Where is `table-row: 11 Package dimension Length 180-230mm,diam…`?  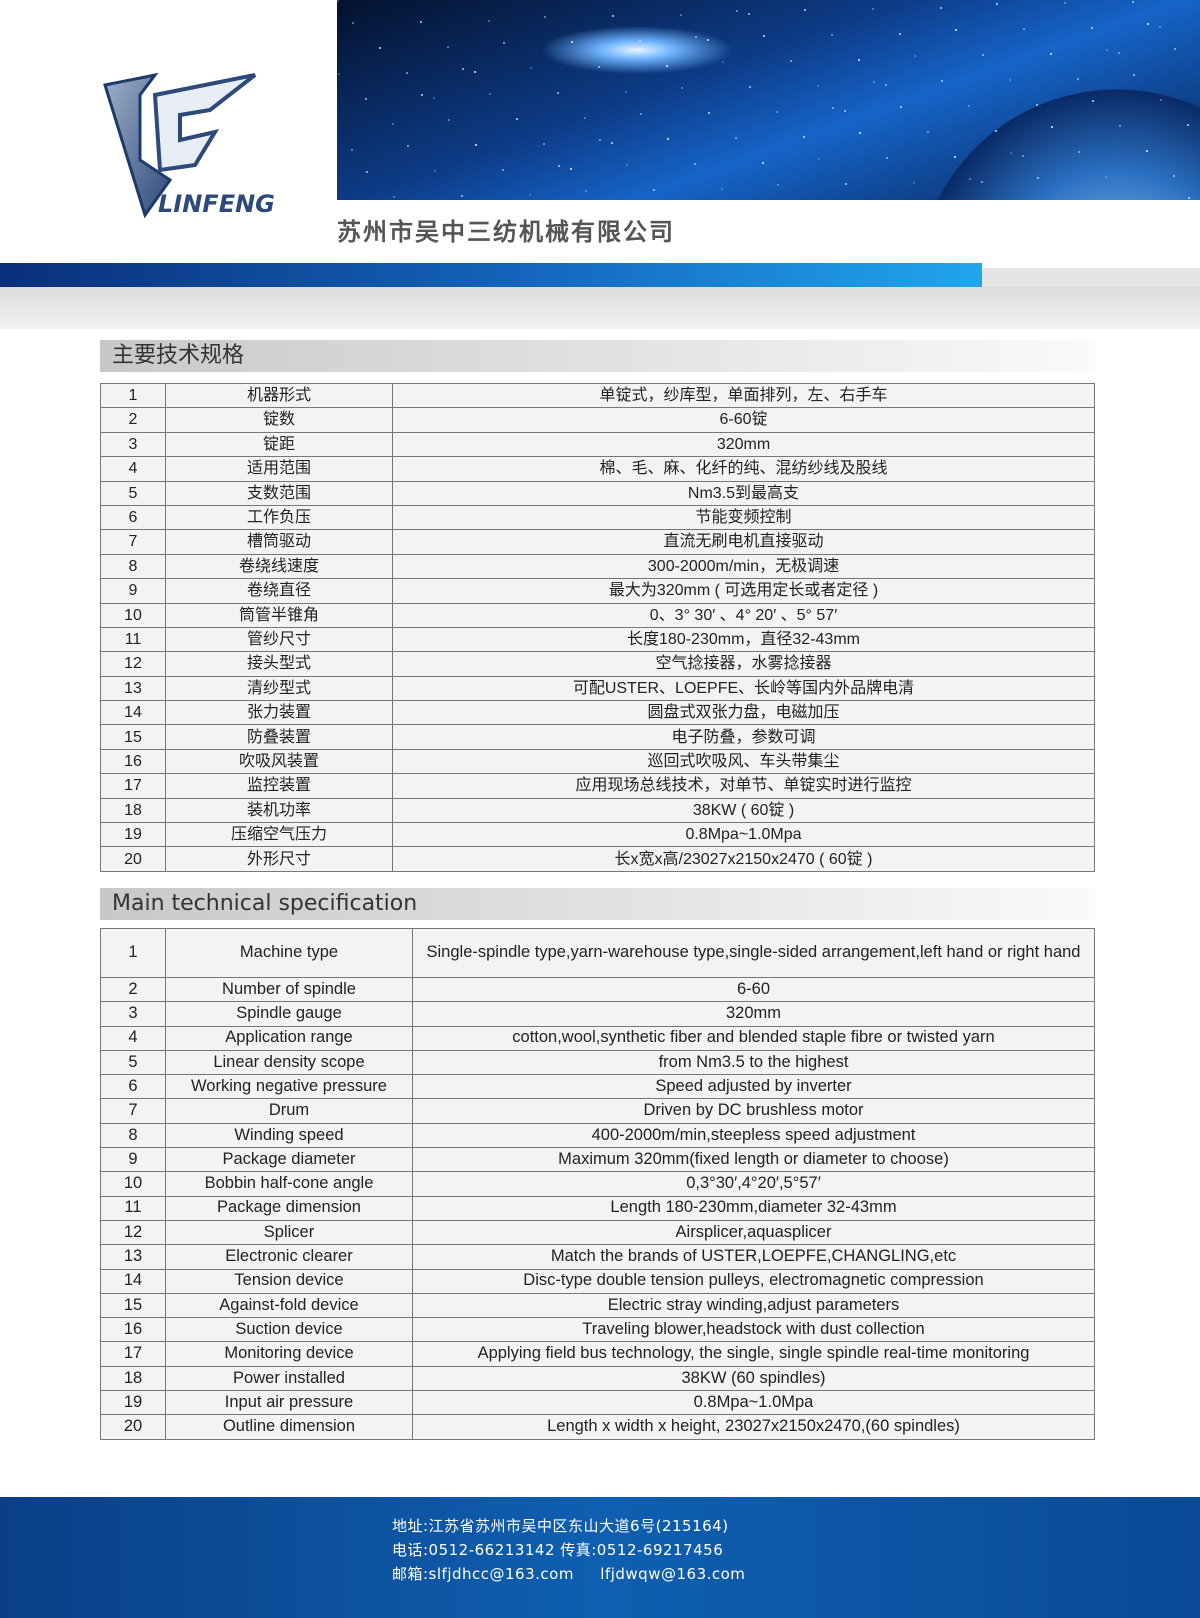
table-row: 11 Package dimension Length 180-230mm,diam… is located at coordinates (597, 1208).